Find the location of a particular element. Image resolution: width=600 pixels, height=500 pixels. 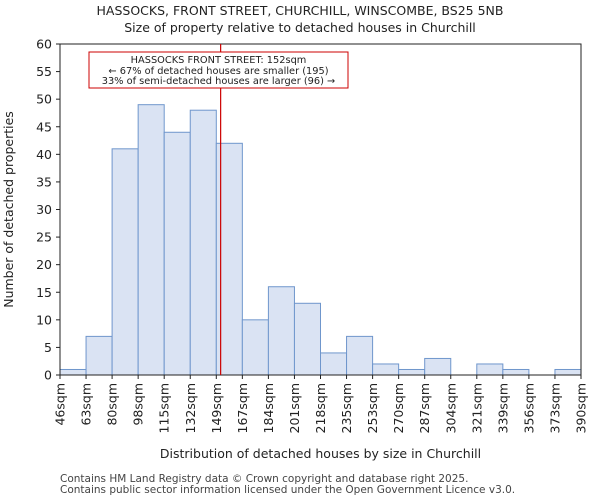

x-tick-label: 270sqm is located at coordinates (398, 408).